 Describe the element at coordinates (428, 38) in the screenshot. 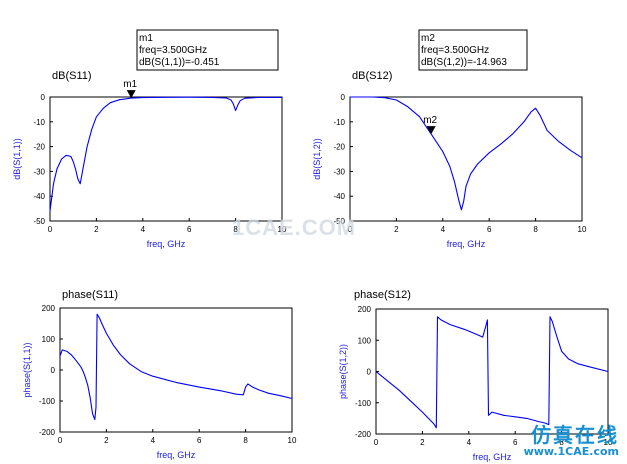

I see `marker-readout-name: m2` at that location.